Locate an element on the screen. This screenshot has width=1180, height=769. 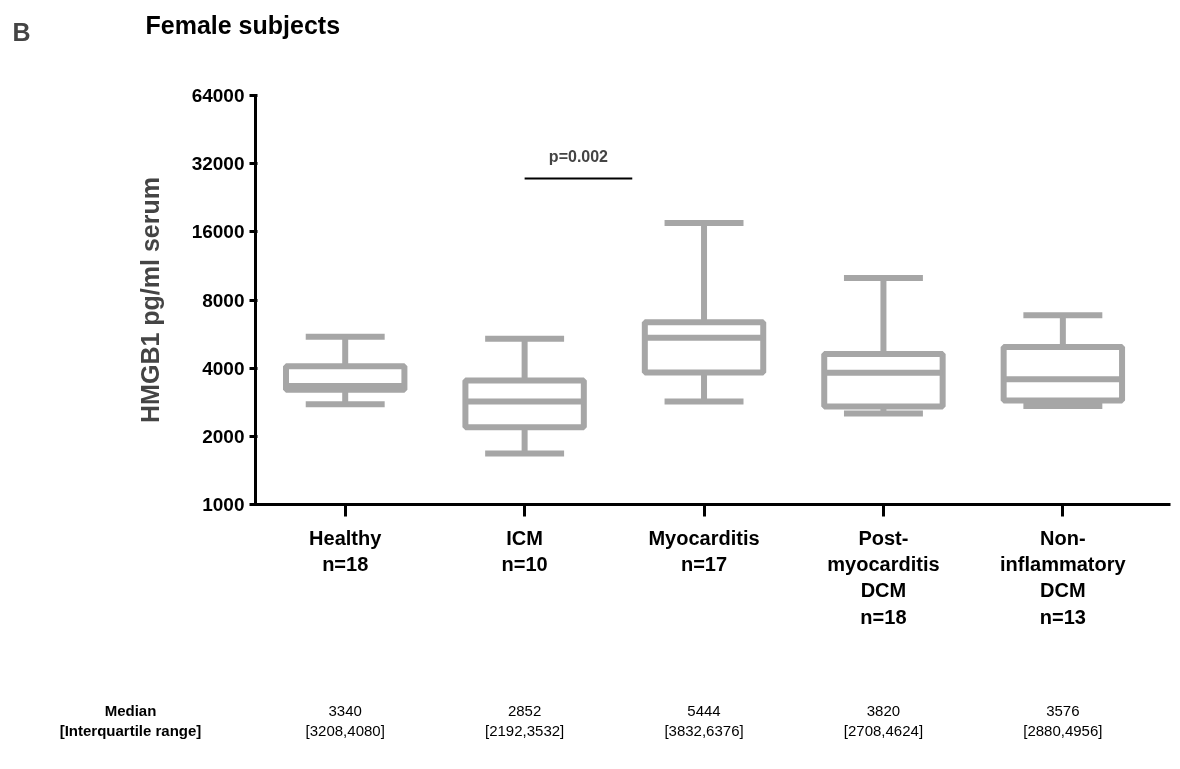
text: B is located at coordinates (21, 32).